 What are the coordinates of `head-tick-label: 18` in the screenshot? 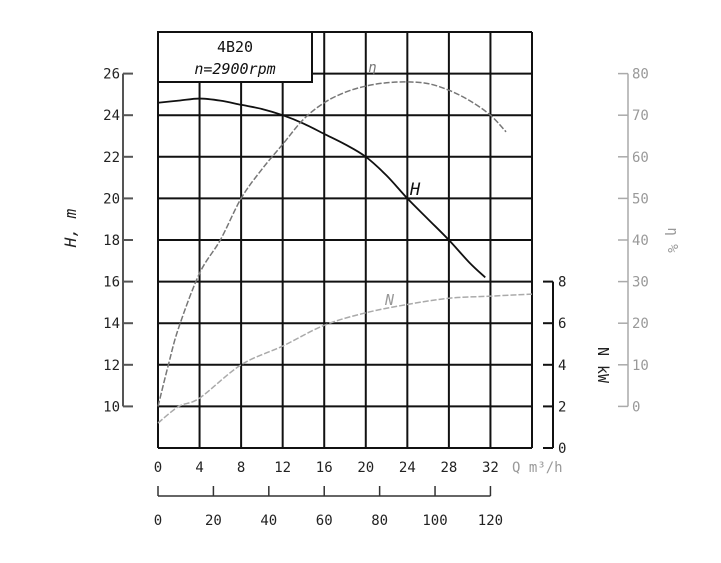 It's located at (111, 241).